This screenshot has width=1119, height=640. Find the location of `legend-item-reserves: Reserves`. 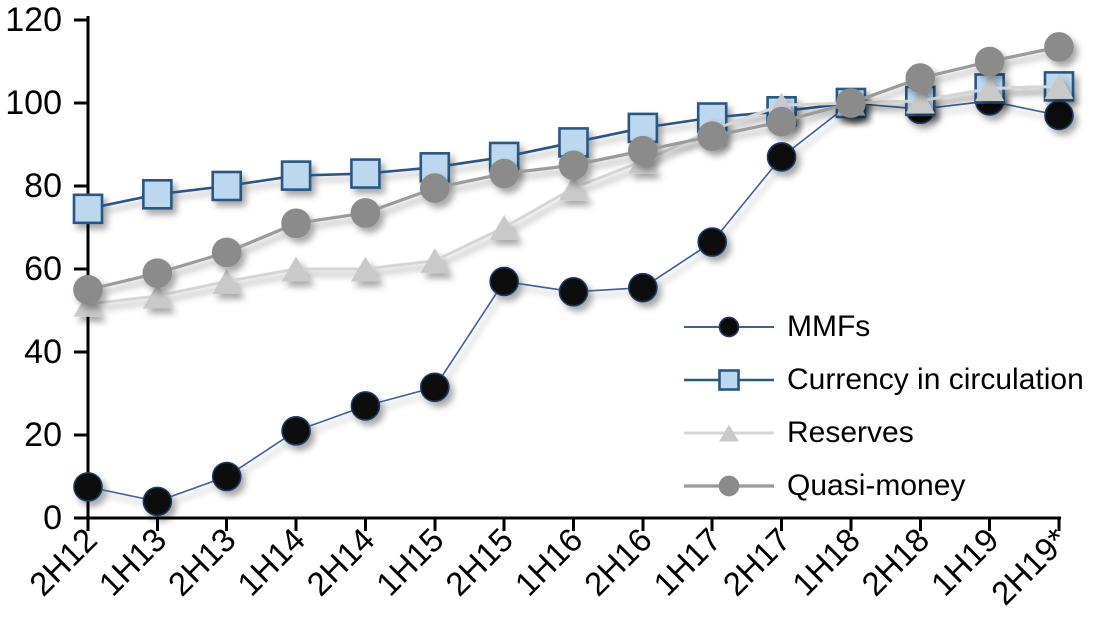

legend-item-reserves: Reserves is located at coordinates (883, 432).